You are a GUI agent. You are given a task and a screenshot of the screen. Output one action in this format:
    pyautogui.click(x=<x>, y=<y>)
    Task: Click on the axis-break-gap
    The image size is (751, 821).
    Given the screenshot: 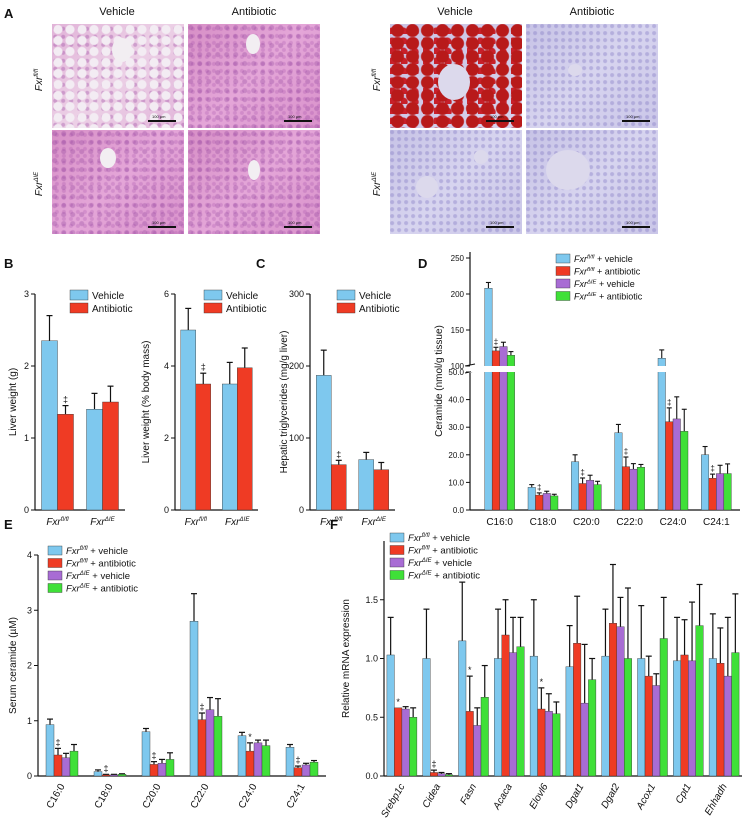 What is the action you would take?
    pyautogui.click(x=606, y=369)
    